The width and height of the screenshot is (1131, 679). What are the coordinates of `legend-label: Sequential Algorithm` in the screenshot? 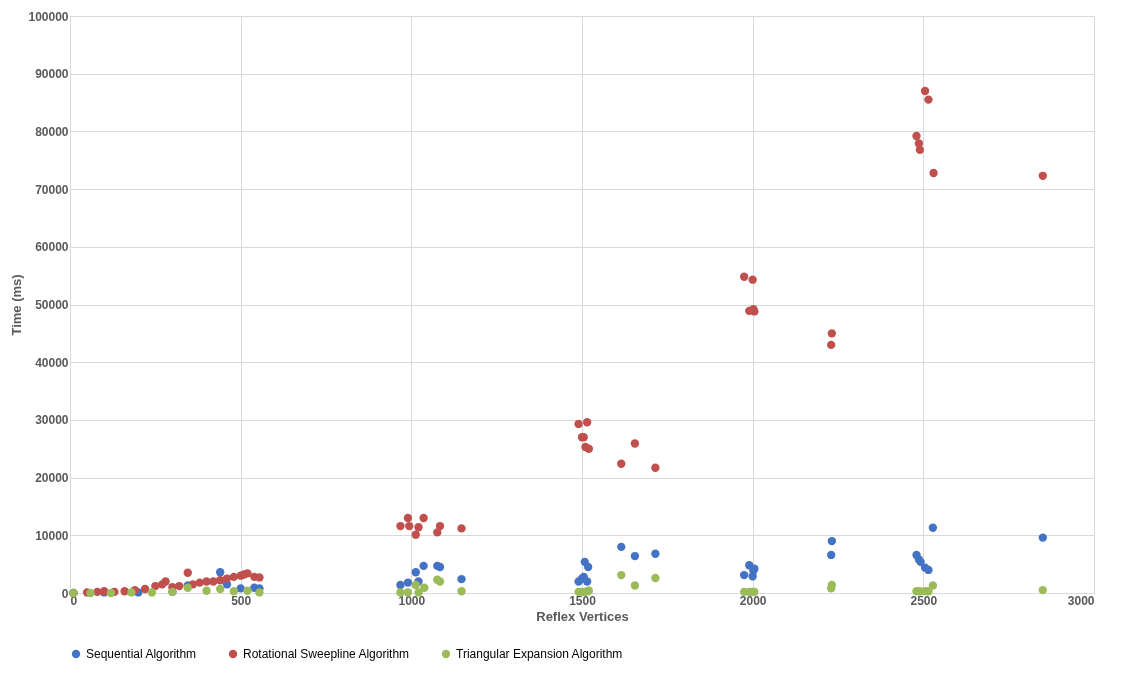 It's located at (141, 654).